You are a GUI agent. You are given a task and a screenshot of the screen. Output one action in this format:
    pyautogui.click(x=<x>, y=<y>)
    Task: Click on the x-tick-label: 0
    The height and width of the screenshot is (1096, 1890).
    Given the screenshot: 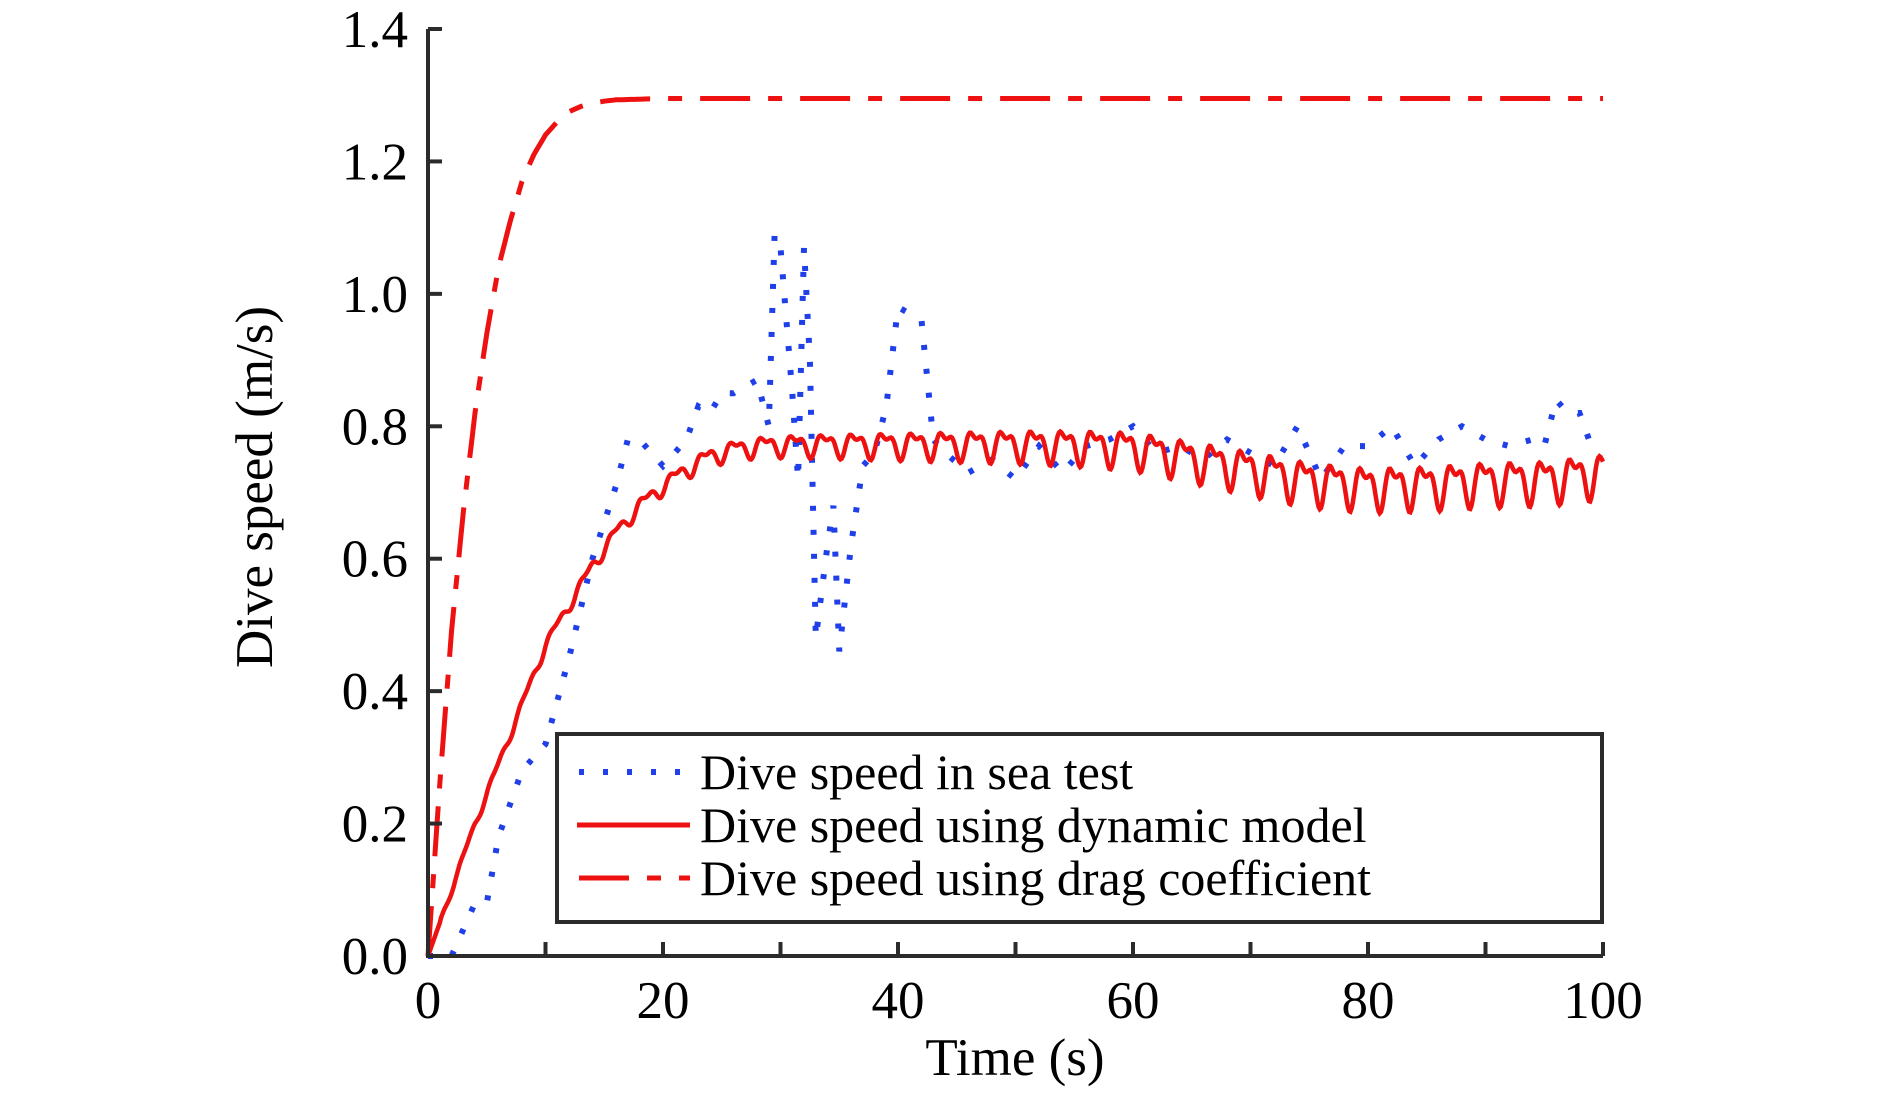 What is the action you would take?
    pyautogui.click(x=428, y=1001)
    